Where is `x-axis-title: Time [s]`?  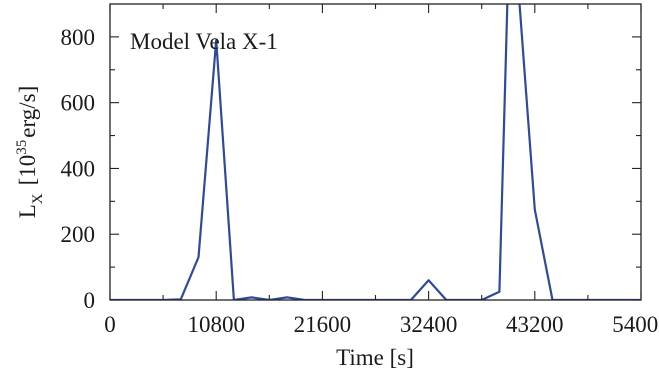
x-axis-title: Time [s] is located at coordinates (375, 357).